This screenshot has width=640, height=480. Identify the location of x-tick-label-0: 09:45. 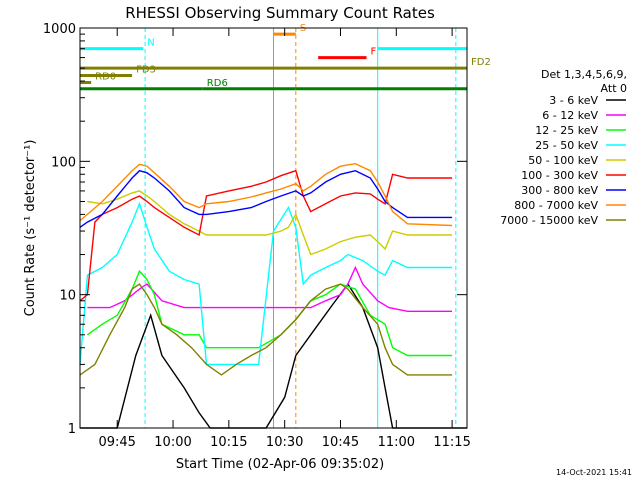
(116, 442).